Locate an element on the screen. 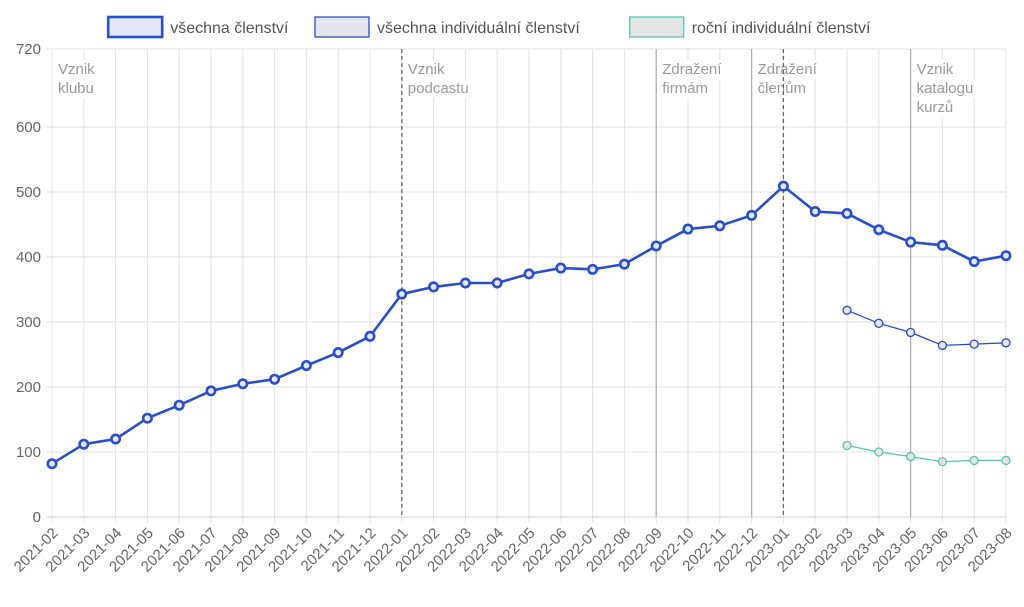 This screenshot has height=607, width=1024. y-tick-label: 400 is located at coordinates (28, 257).